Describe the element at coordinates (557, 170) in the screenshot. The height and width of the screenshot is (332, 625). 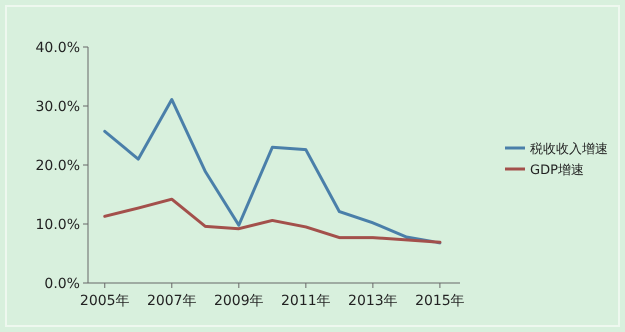
I see `legend-label: GDP增速` at that location.